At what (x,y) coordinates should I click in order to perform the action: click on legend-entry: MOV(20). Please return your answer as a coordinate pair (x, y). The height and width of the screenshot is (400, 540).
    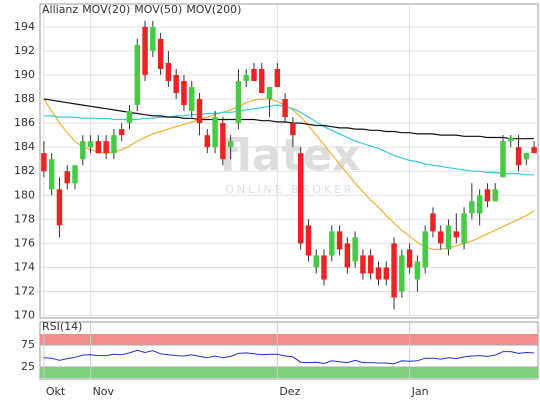
    Looking at the image, I should click on (106, 9).